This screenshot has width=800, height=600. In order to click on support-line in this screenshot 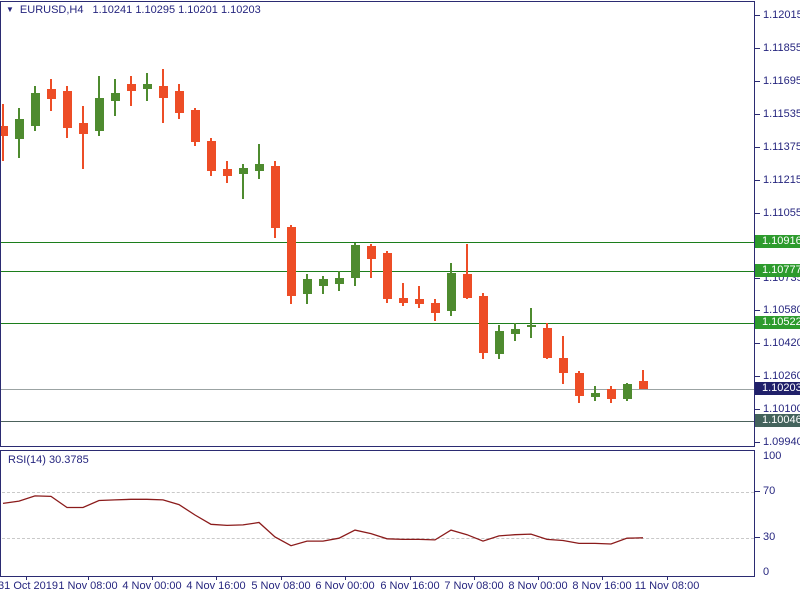, I will do `click(377, 421)`.